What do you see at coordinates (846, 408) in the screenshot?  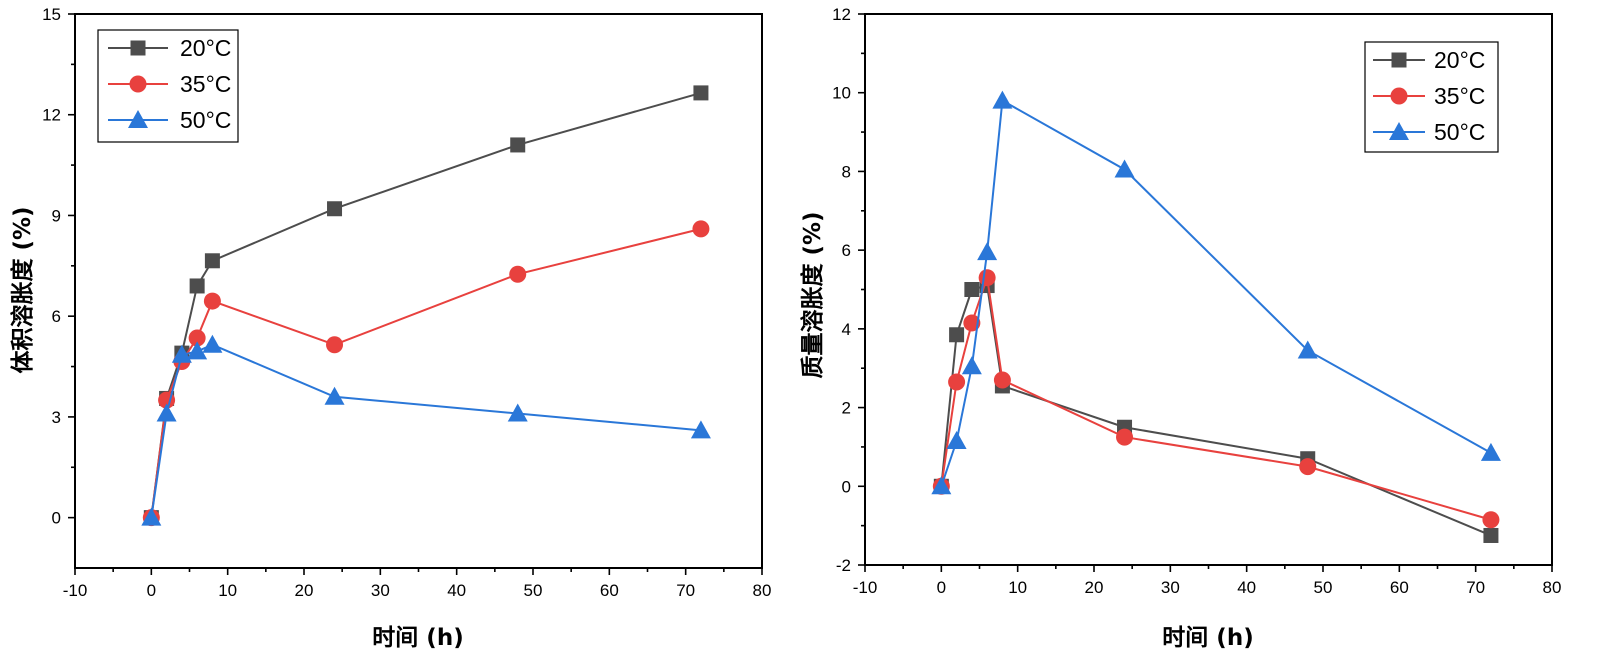 I see `y-tick-label: 2` at bounding box center [846, 408].